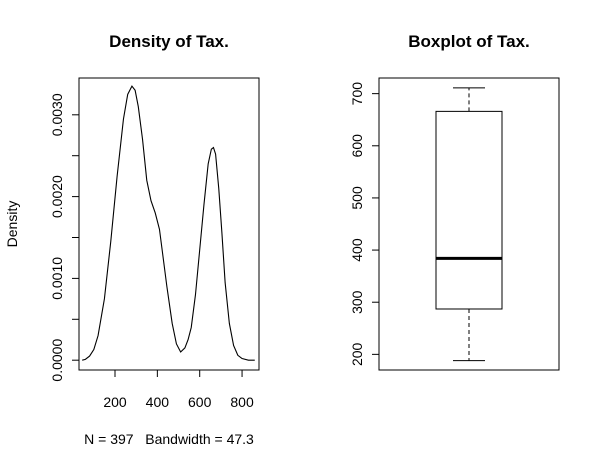  Describe the element at coordinates (12, 224) in the screenshot. I see `density-ylabel: Density` at that location.